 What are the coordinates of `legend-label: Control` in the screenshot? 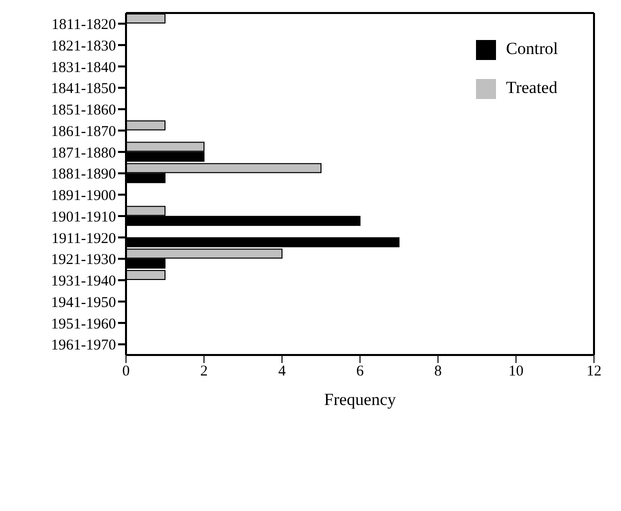 It's located at (532, 48).